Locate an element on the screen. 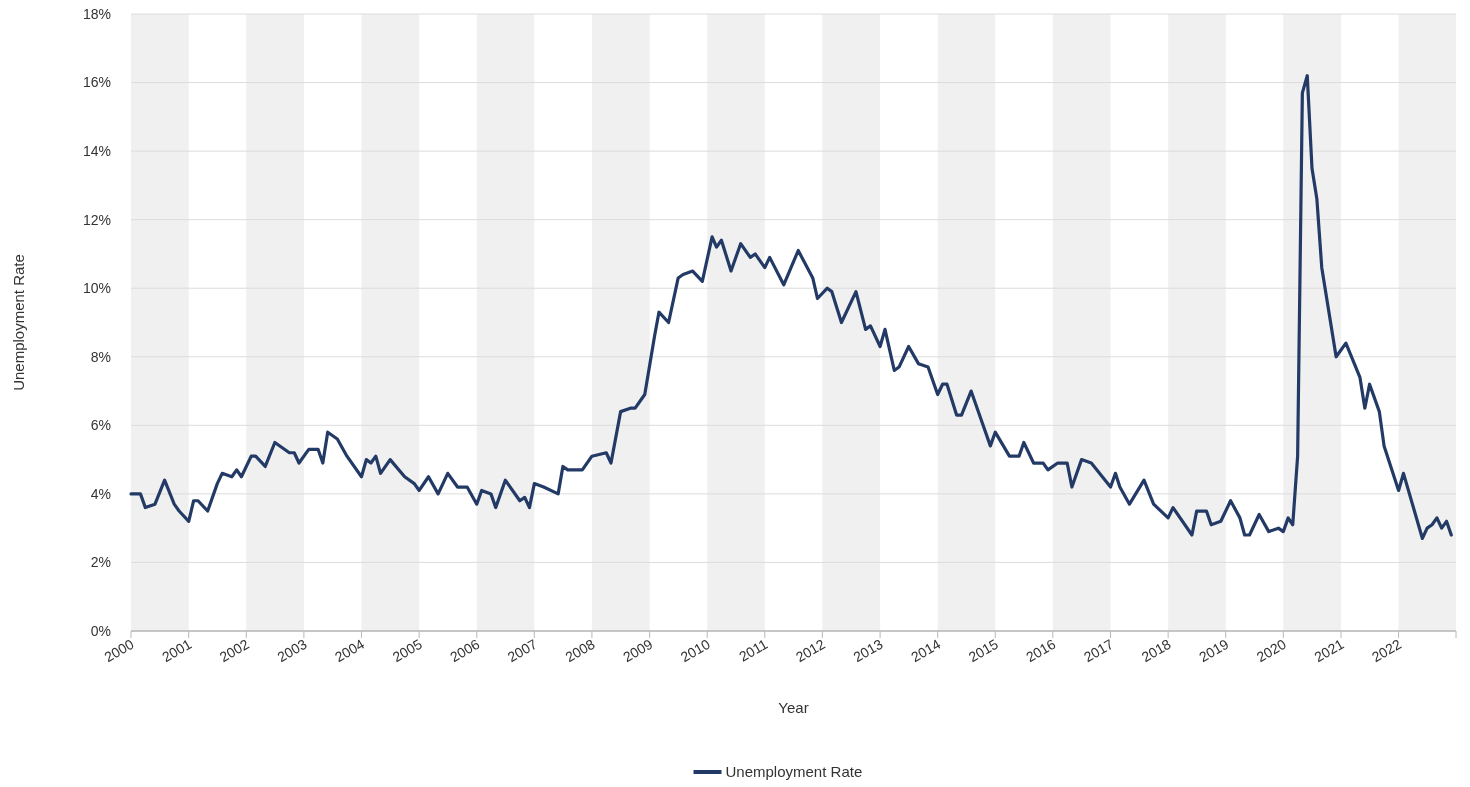 This screenshot has width=1470, height=787. x-tick-label: 2008 is located at coordinates (580, 650).